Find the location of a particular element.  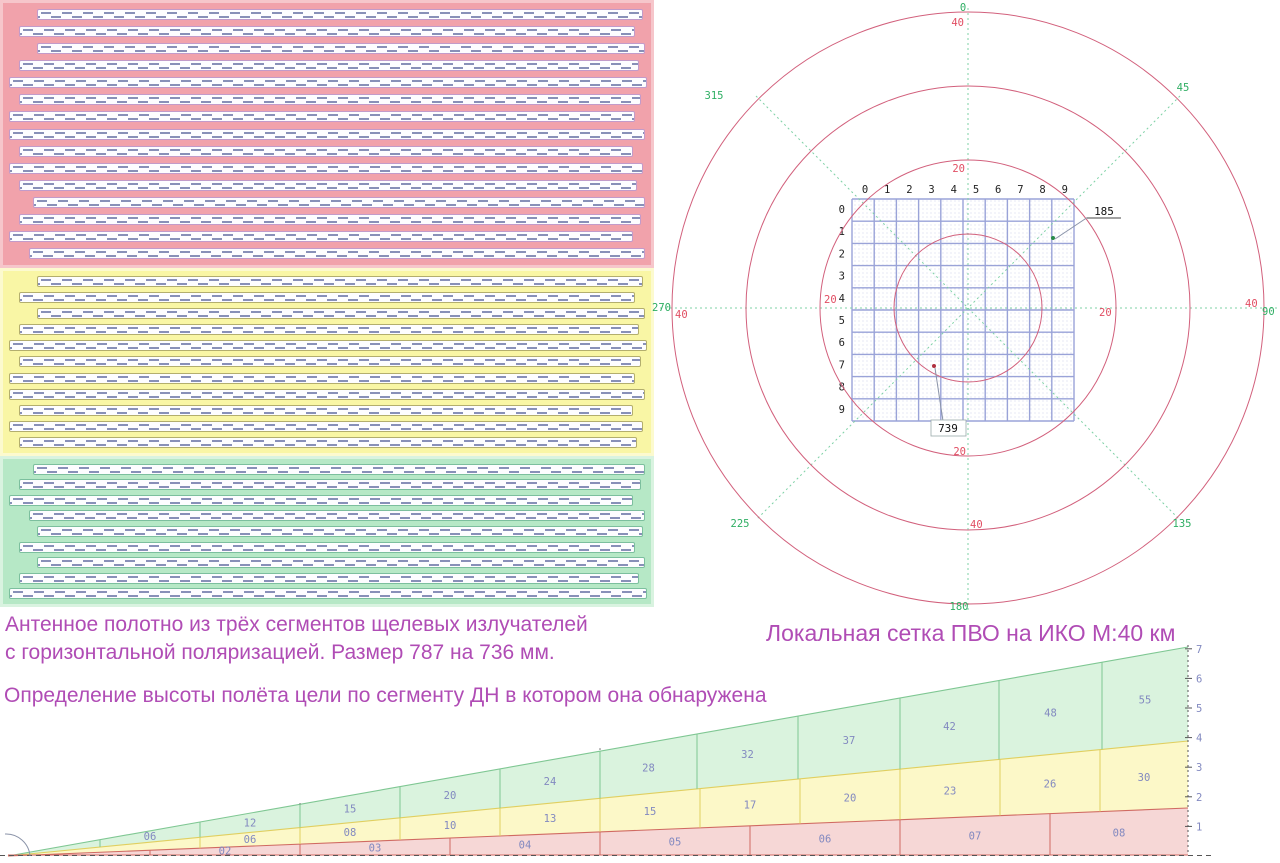

range-ring-20km is located at coordinates (968, 308).